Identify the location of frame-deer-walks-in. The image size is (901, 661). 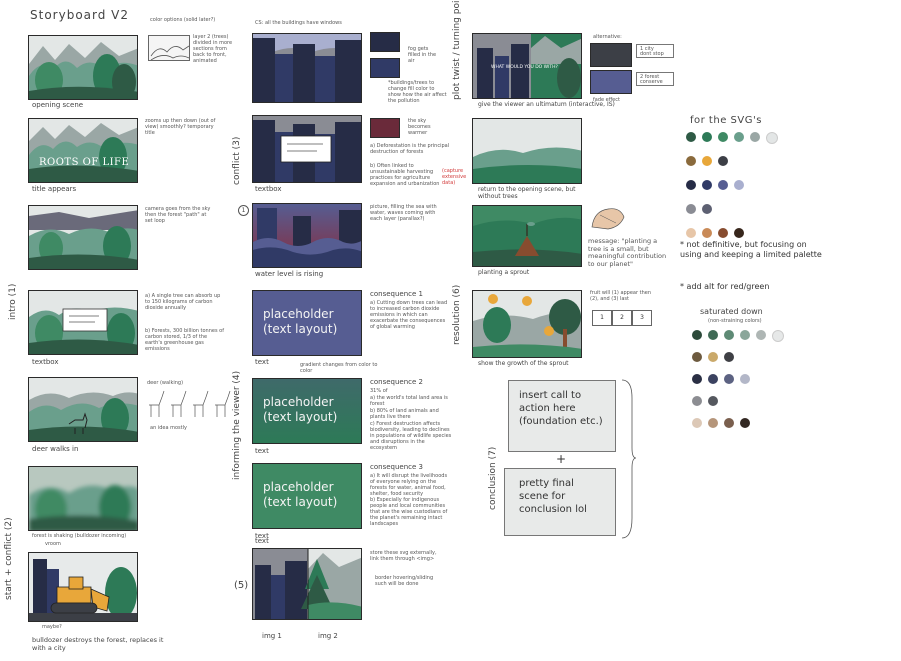
(83, 409).